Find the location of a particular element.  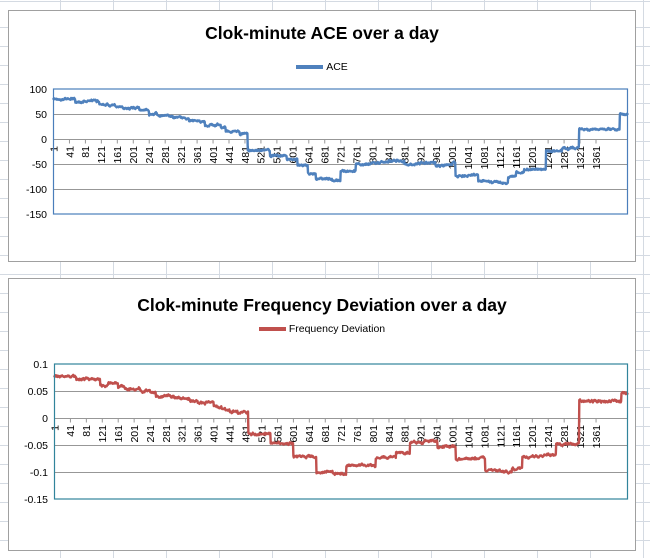

y-axis-tick-label: -0.15 is located at coordinates (36, 500).